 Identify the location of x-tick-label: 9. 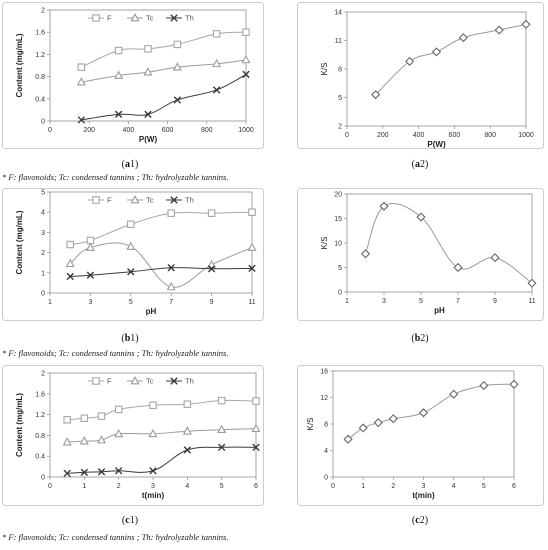
(212, 302).